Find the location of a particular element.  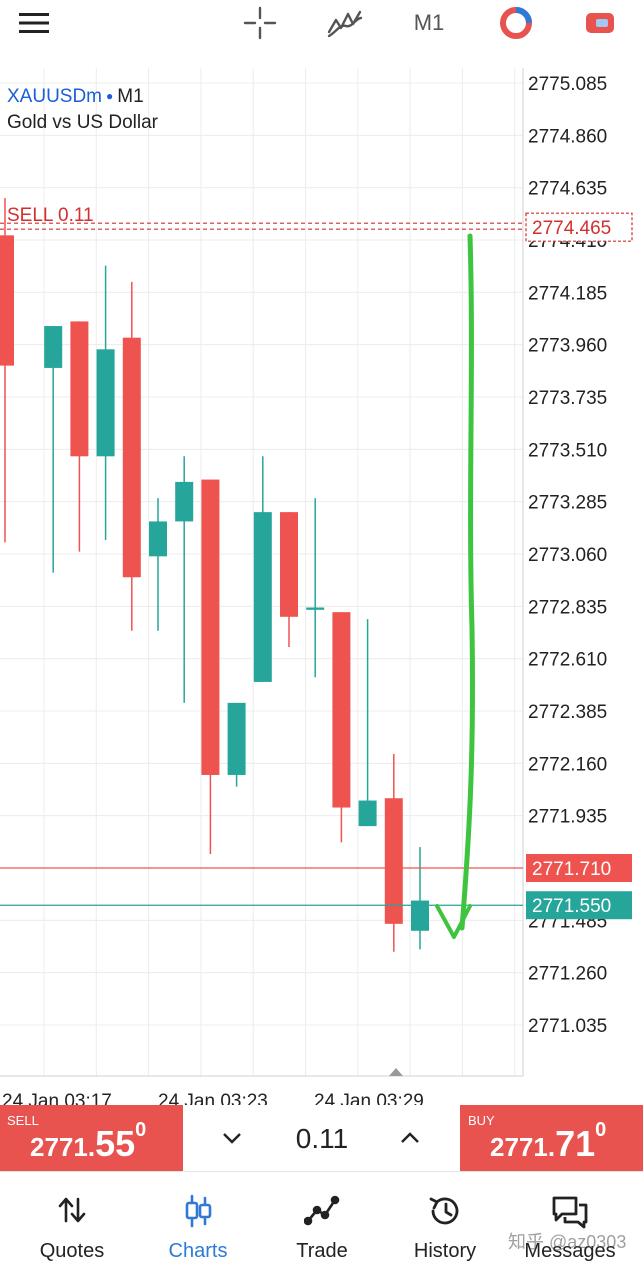

nav-messages: Messages is located at coordinates (570, 1226).